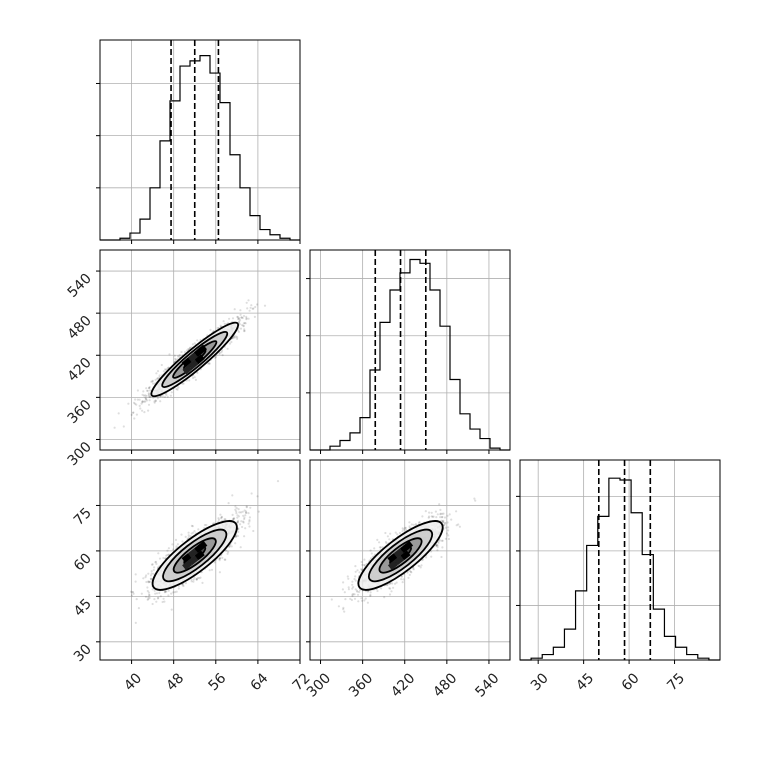 This screenshot has width=760, height=760. What do you see at coordinates (217, 677) in the screenshot?
I see `x-axis: 40 48 56 64 72` at bounding box center [217, 677].